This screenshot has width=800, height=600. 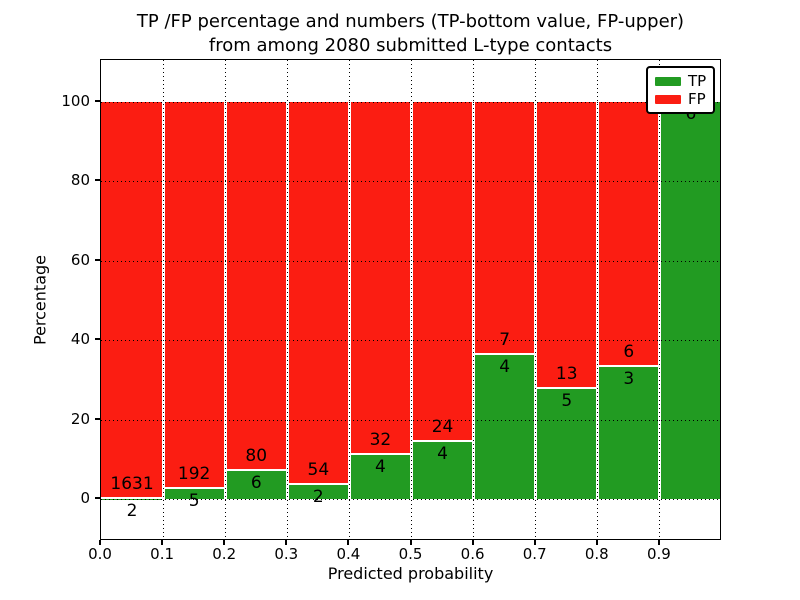 I want to click on x-tick-label: 0.1, so click(x=162, y=554).